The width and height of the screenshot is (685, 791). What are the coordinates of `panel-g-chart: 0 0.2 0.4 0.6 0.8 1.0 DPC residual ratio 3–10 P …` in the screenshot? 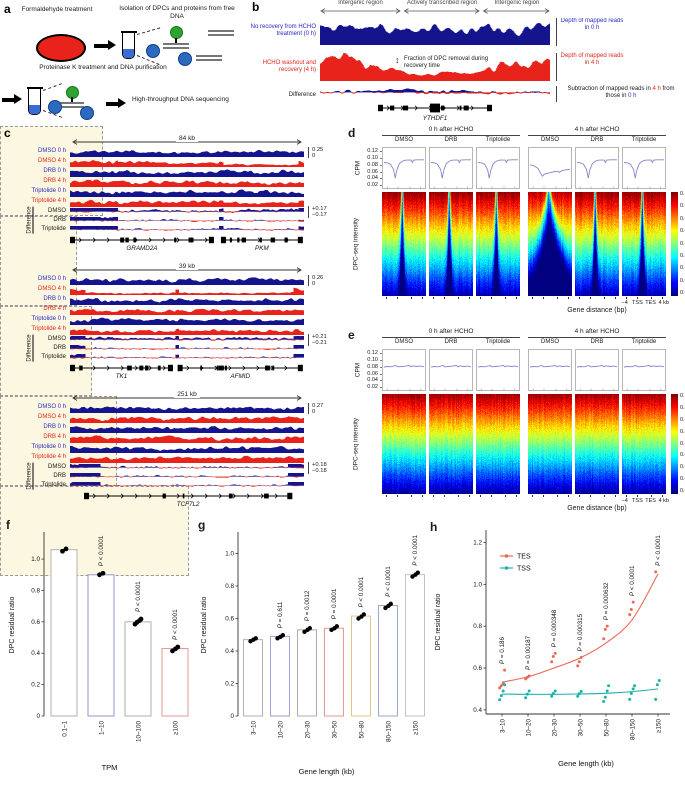 It's located at (313, 654).